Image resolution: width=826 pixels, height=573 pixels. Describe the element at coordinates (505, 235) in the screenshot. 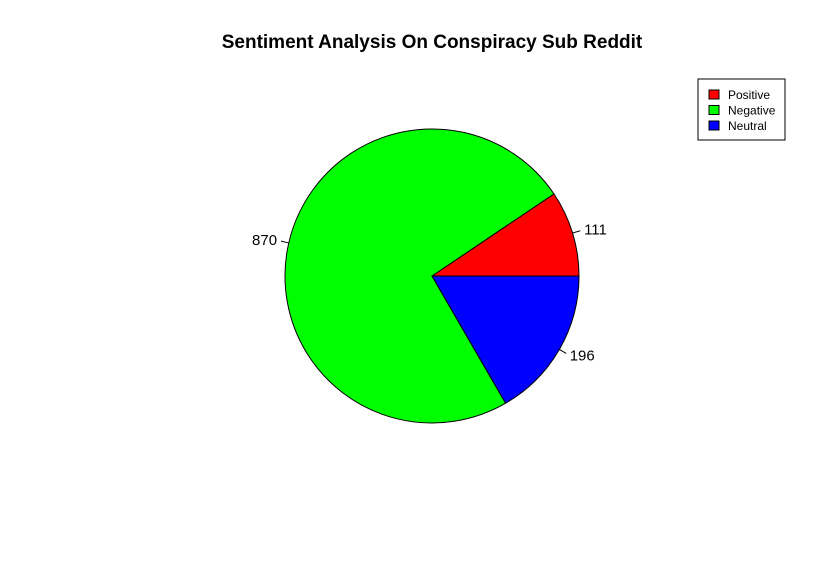

I see `pie-slice-positive` at that location.